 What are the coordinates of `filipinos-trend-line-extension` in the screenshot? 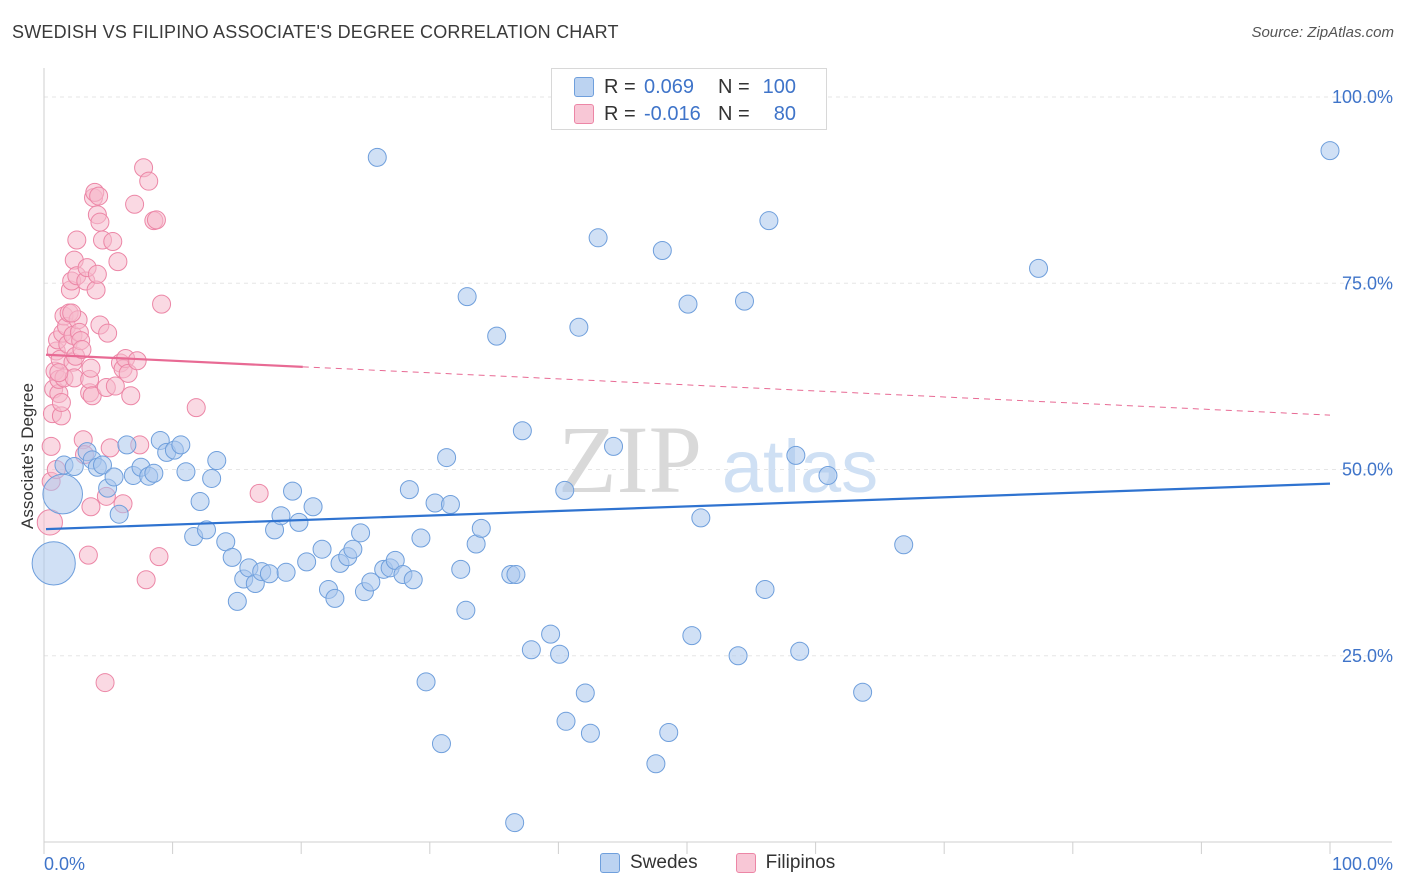 It's located at (816, 391).